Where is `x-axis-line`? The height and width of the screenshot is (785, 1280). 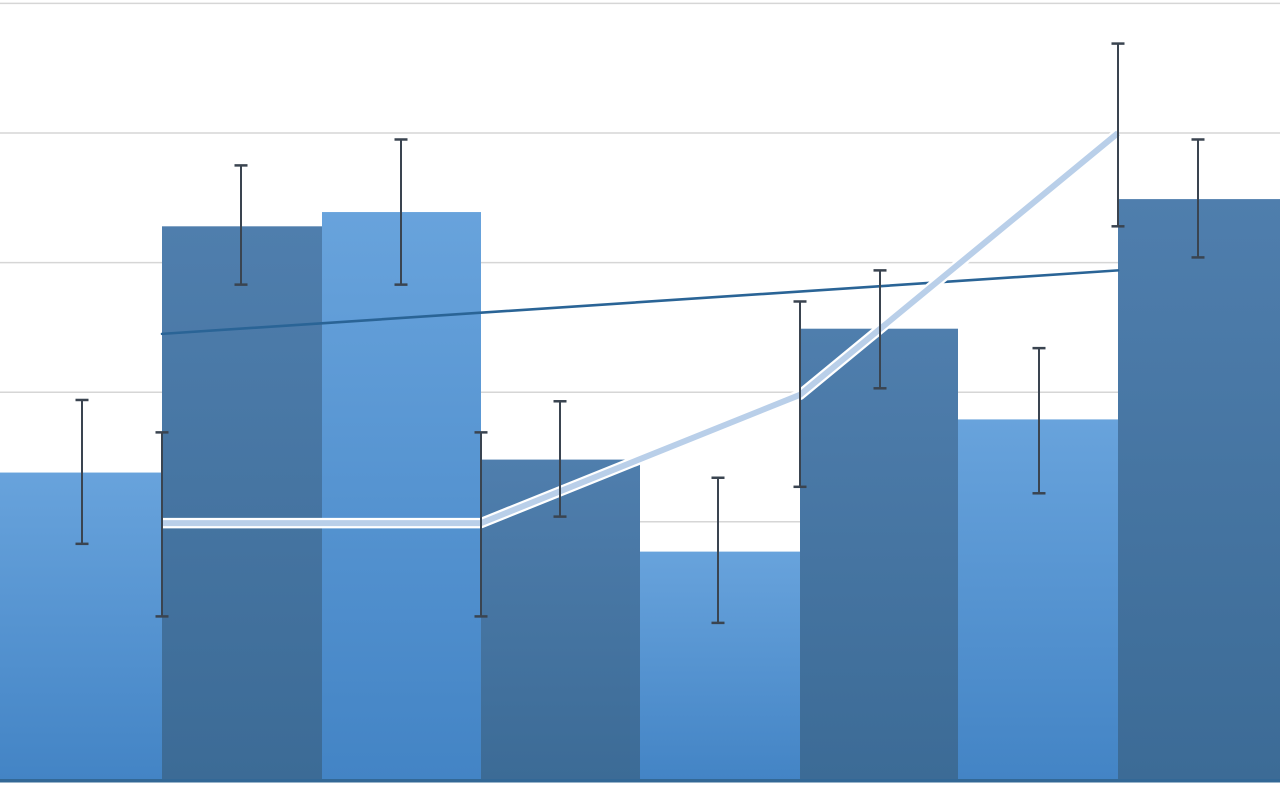
x-axis-line is located at coordinates (640, 781).